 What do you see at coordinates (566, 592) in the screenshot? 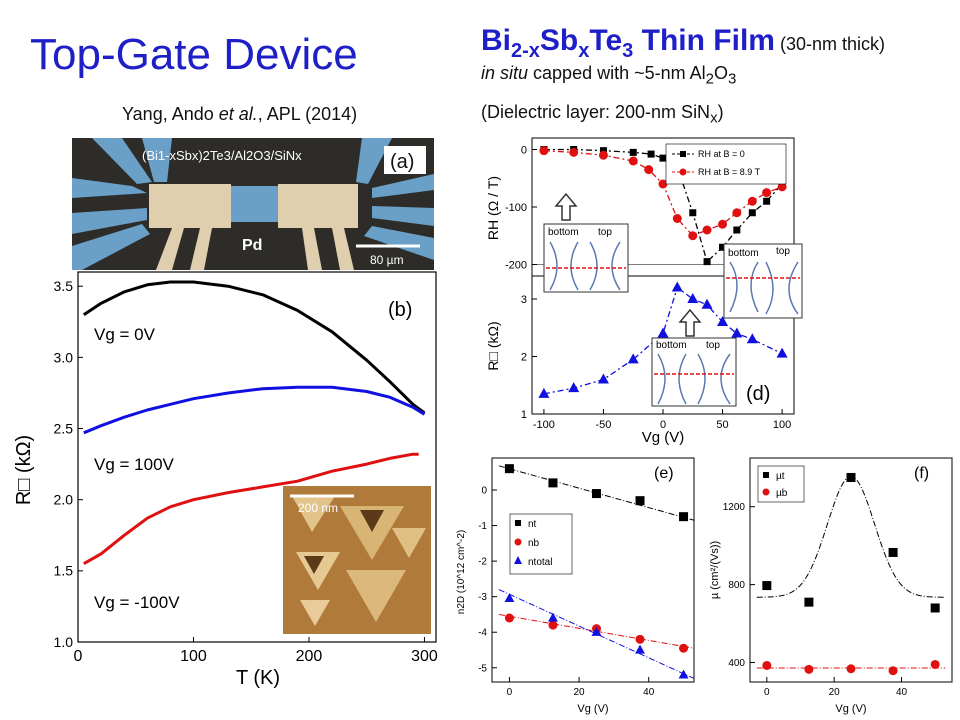
I see `panel-e-axes: 0 -1 -2 -3 -4 -5 0 20 40` at bounding box center [566, 592].